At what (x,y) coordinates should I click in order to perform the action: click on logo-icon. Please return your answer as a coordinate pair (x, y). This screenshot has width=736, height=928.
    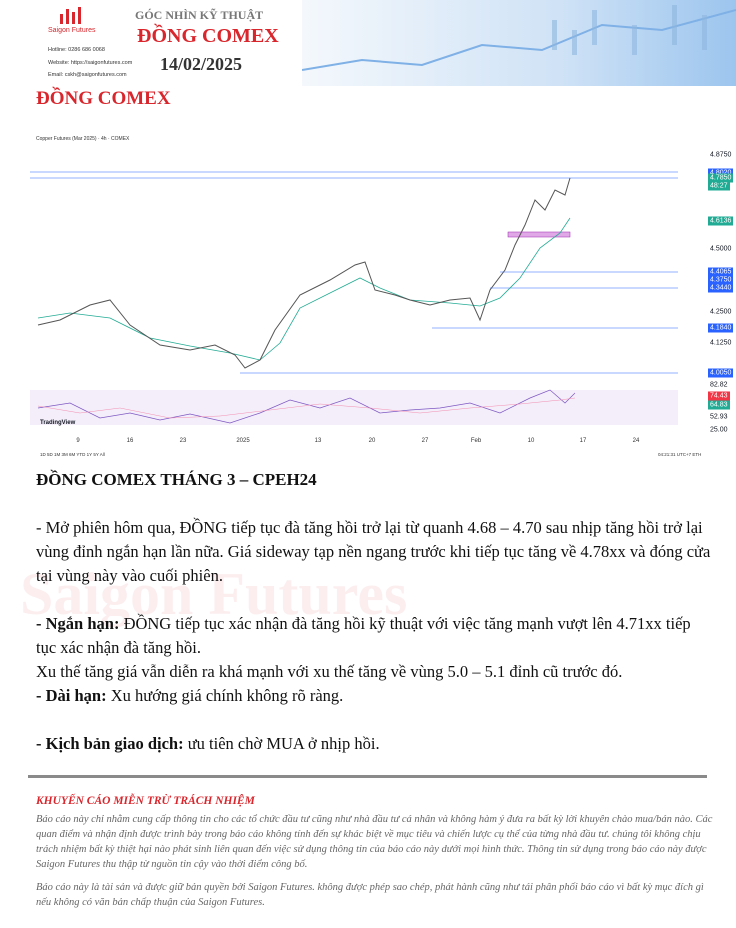
    Looking at the image, I should click on (70, 15).